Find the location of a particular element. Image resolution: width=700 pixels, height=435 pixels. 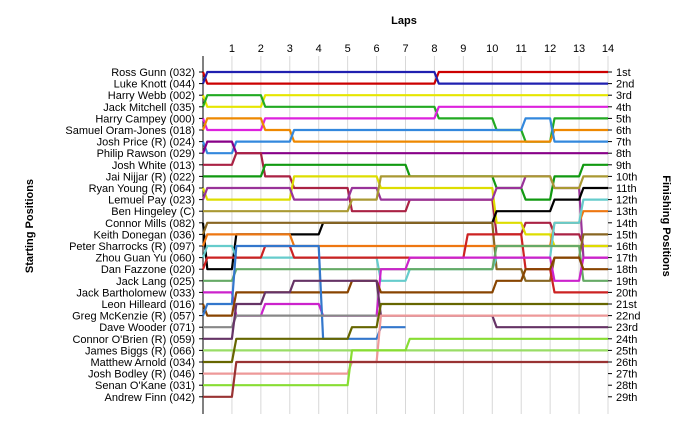

y-axis-label-starting: Starting Positions is located at coordinates (30, 226).